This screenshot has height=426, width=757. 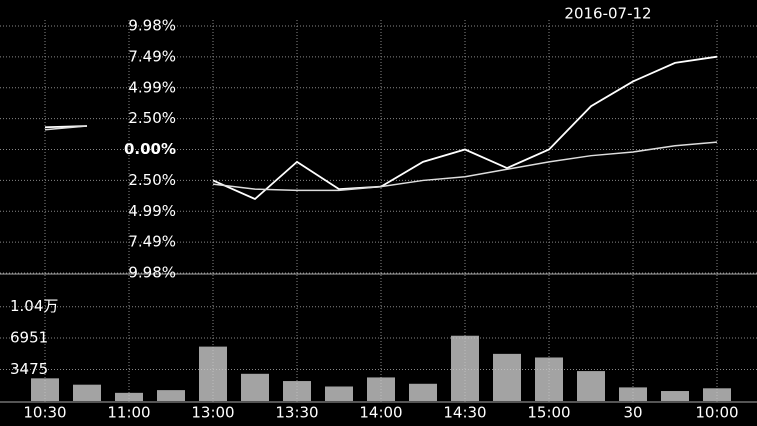 I want to click on y-tick-label: 6951, so click(x=29, y=337).